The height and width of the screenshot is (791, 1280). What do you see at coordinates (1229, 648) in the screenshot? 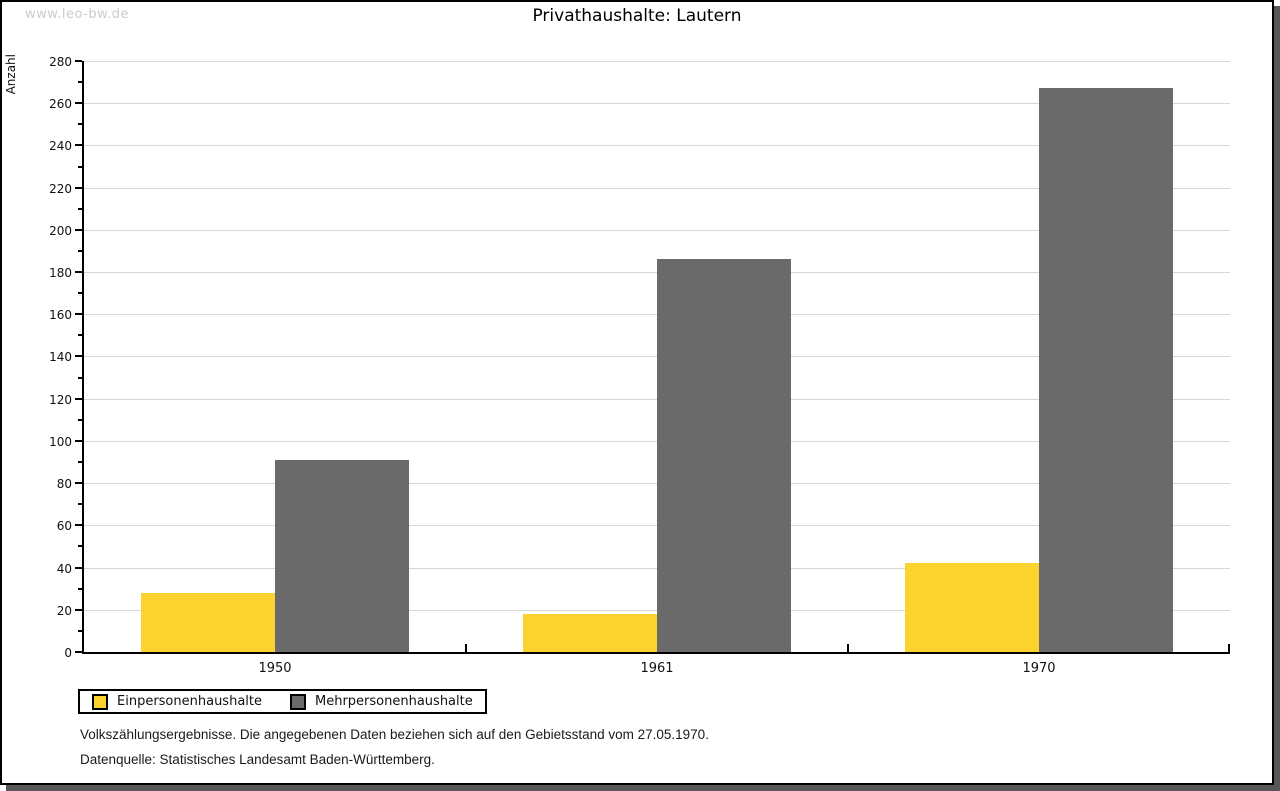
I see `x-tick-boundary-end` at bounding box center [1229, 648].